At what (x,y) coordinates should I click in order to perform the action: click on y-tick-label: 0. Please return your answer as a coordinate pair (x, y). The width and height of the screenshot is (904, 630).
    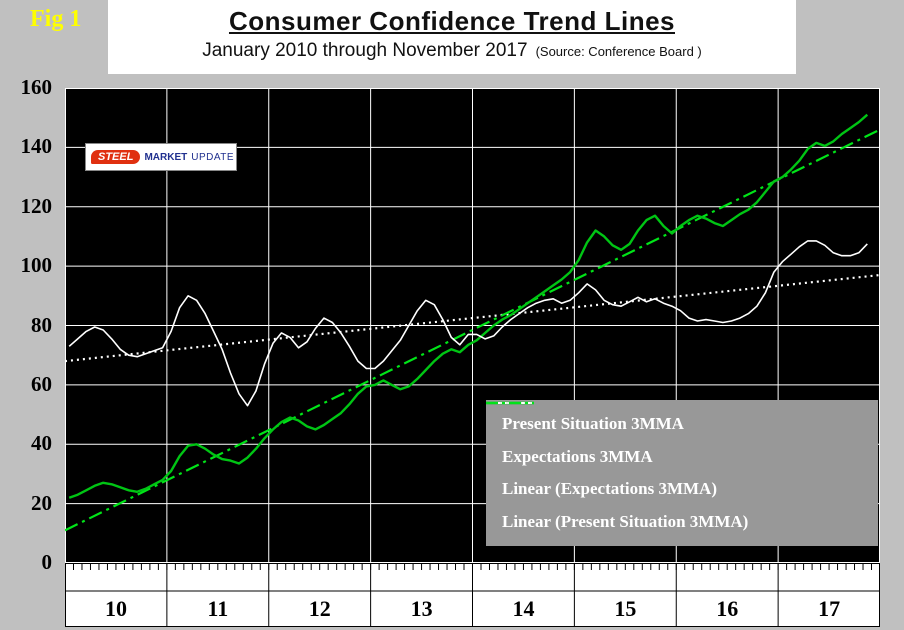
    Looking at the image, I should click on (47, 562).